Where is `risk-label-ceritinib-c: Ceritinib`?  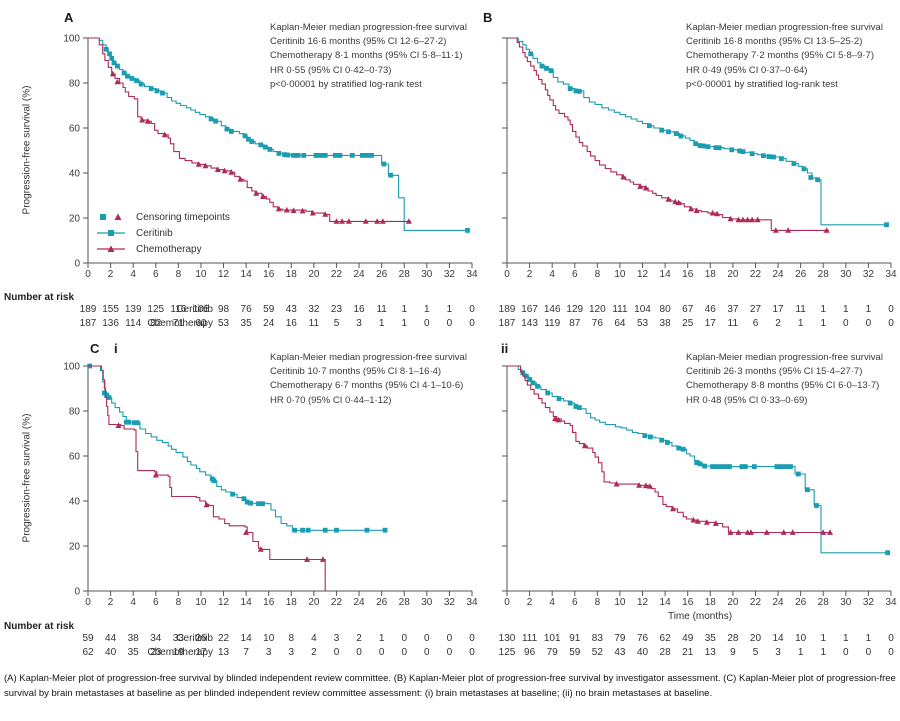 risk-label-ceritinib-c: Ceritinib is located at coordinates (194, 638).